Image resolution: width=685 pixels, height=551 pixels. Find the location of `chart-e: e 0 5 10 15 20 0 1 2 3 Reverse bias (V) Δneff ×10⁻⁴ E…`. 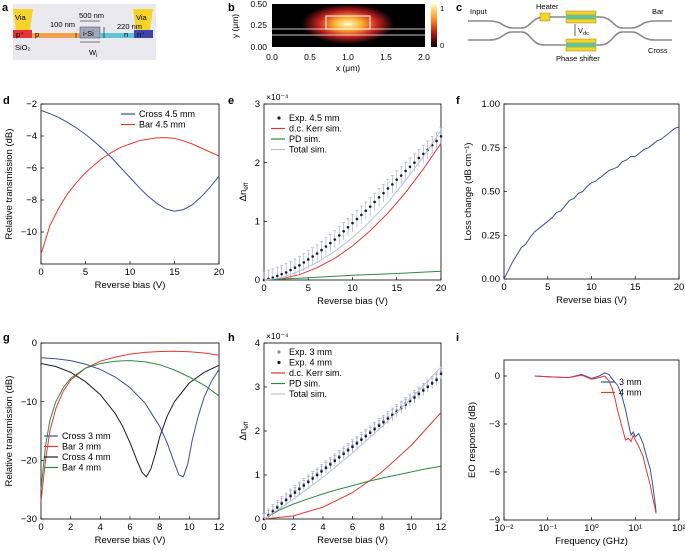

chart-e: e 0 5 10 15 20 0 1 2 3 Reverse bias (V) Δneff ×10⁻⁴ E… is located at coordinates (337, 199).